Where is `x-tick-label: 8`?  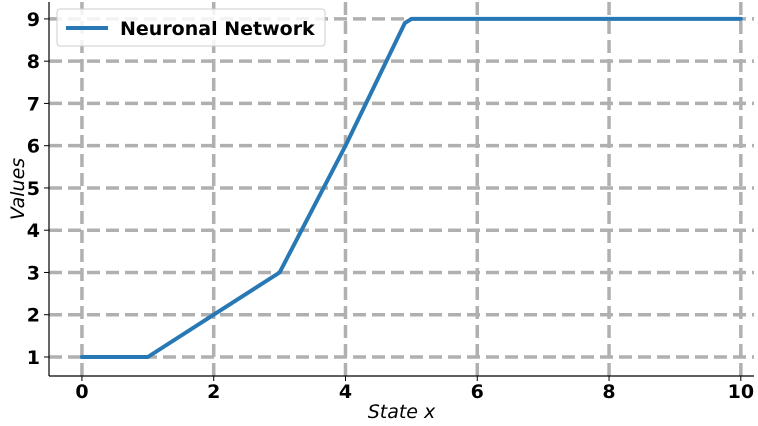
x-tick-label: 8 is located at coordinates (608, 392).